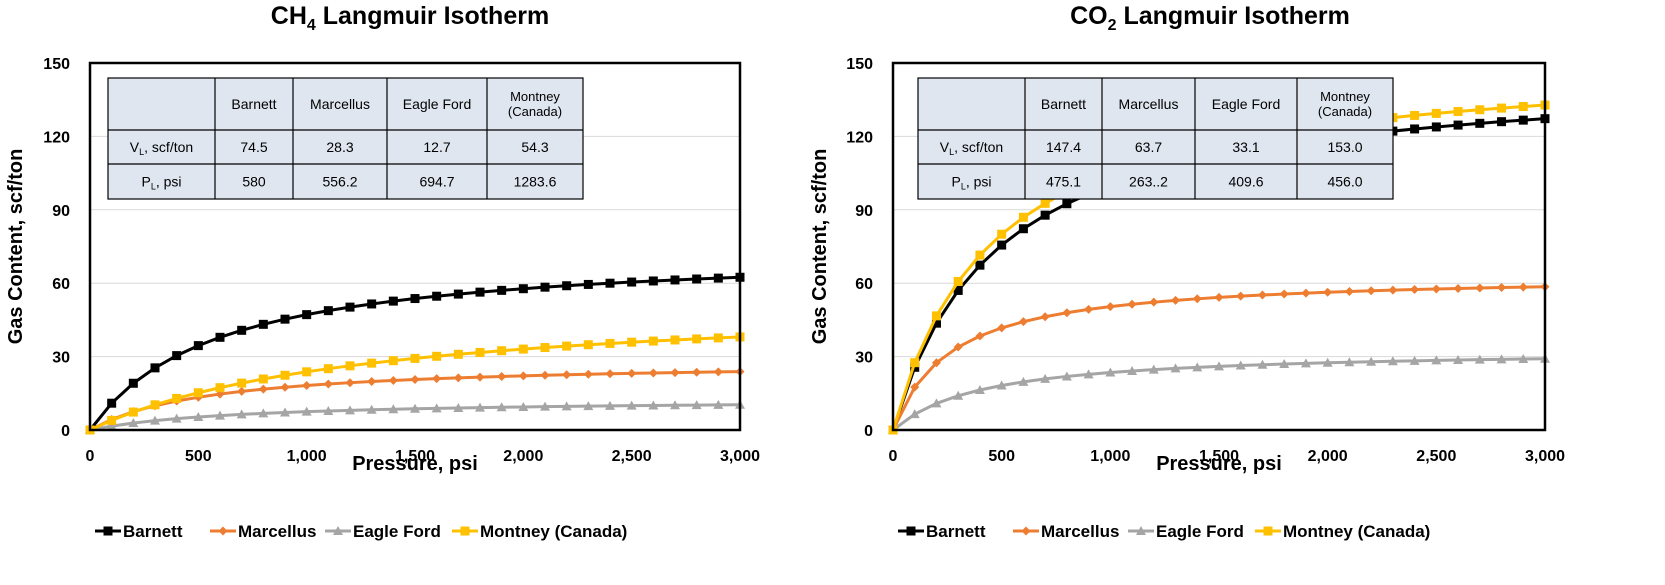 The image size is (1665, 585). What do you see at coordinates (61, 211) in the screenshot?
I see `y-tick-label: 90` at bounding box center [61, 211].